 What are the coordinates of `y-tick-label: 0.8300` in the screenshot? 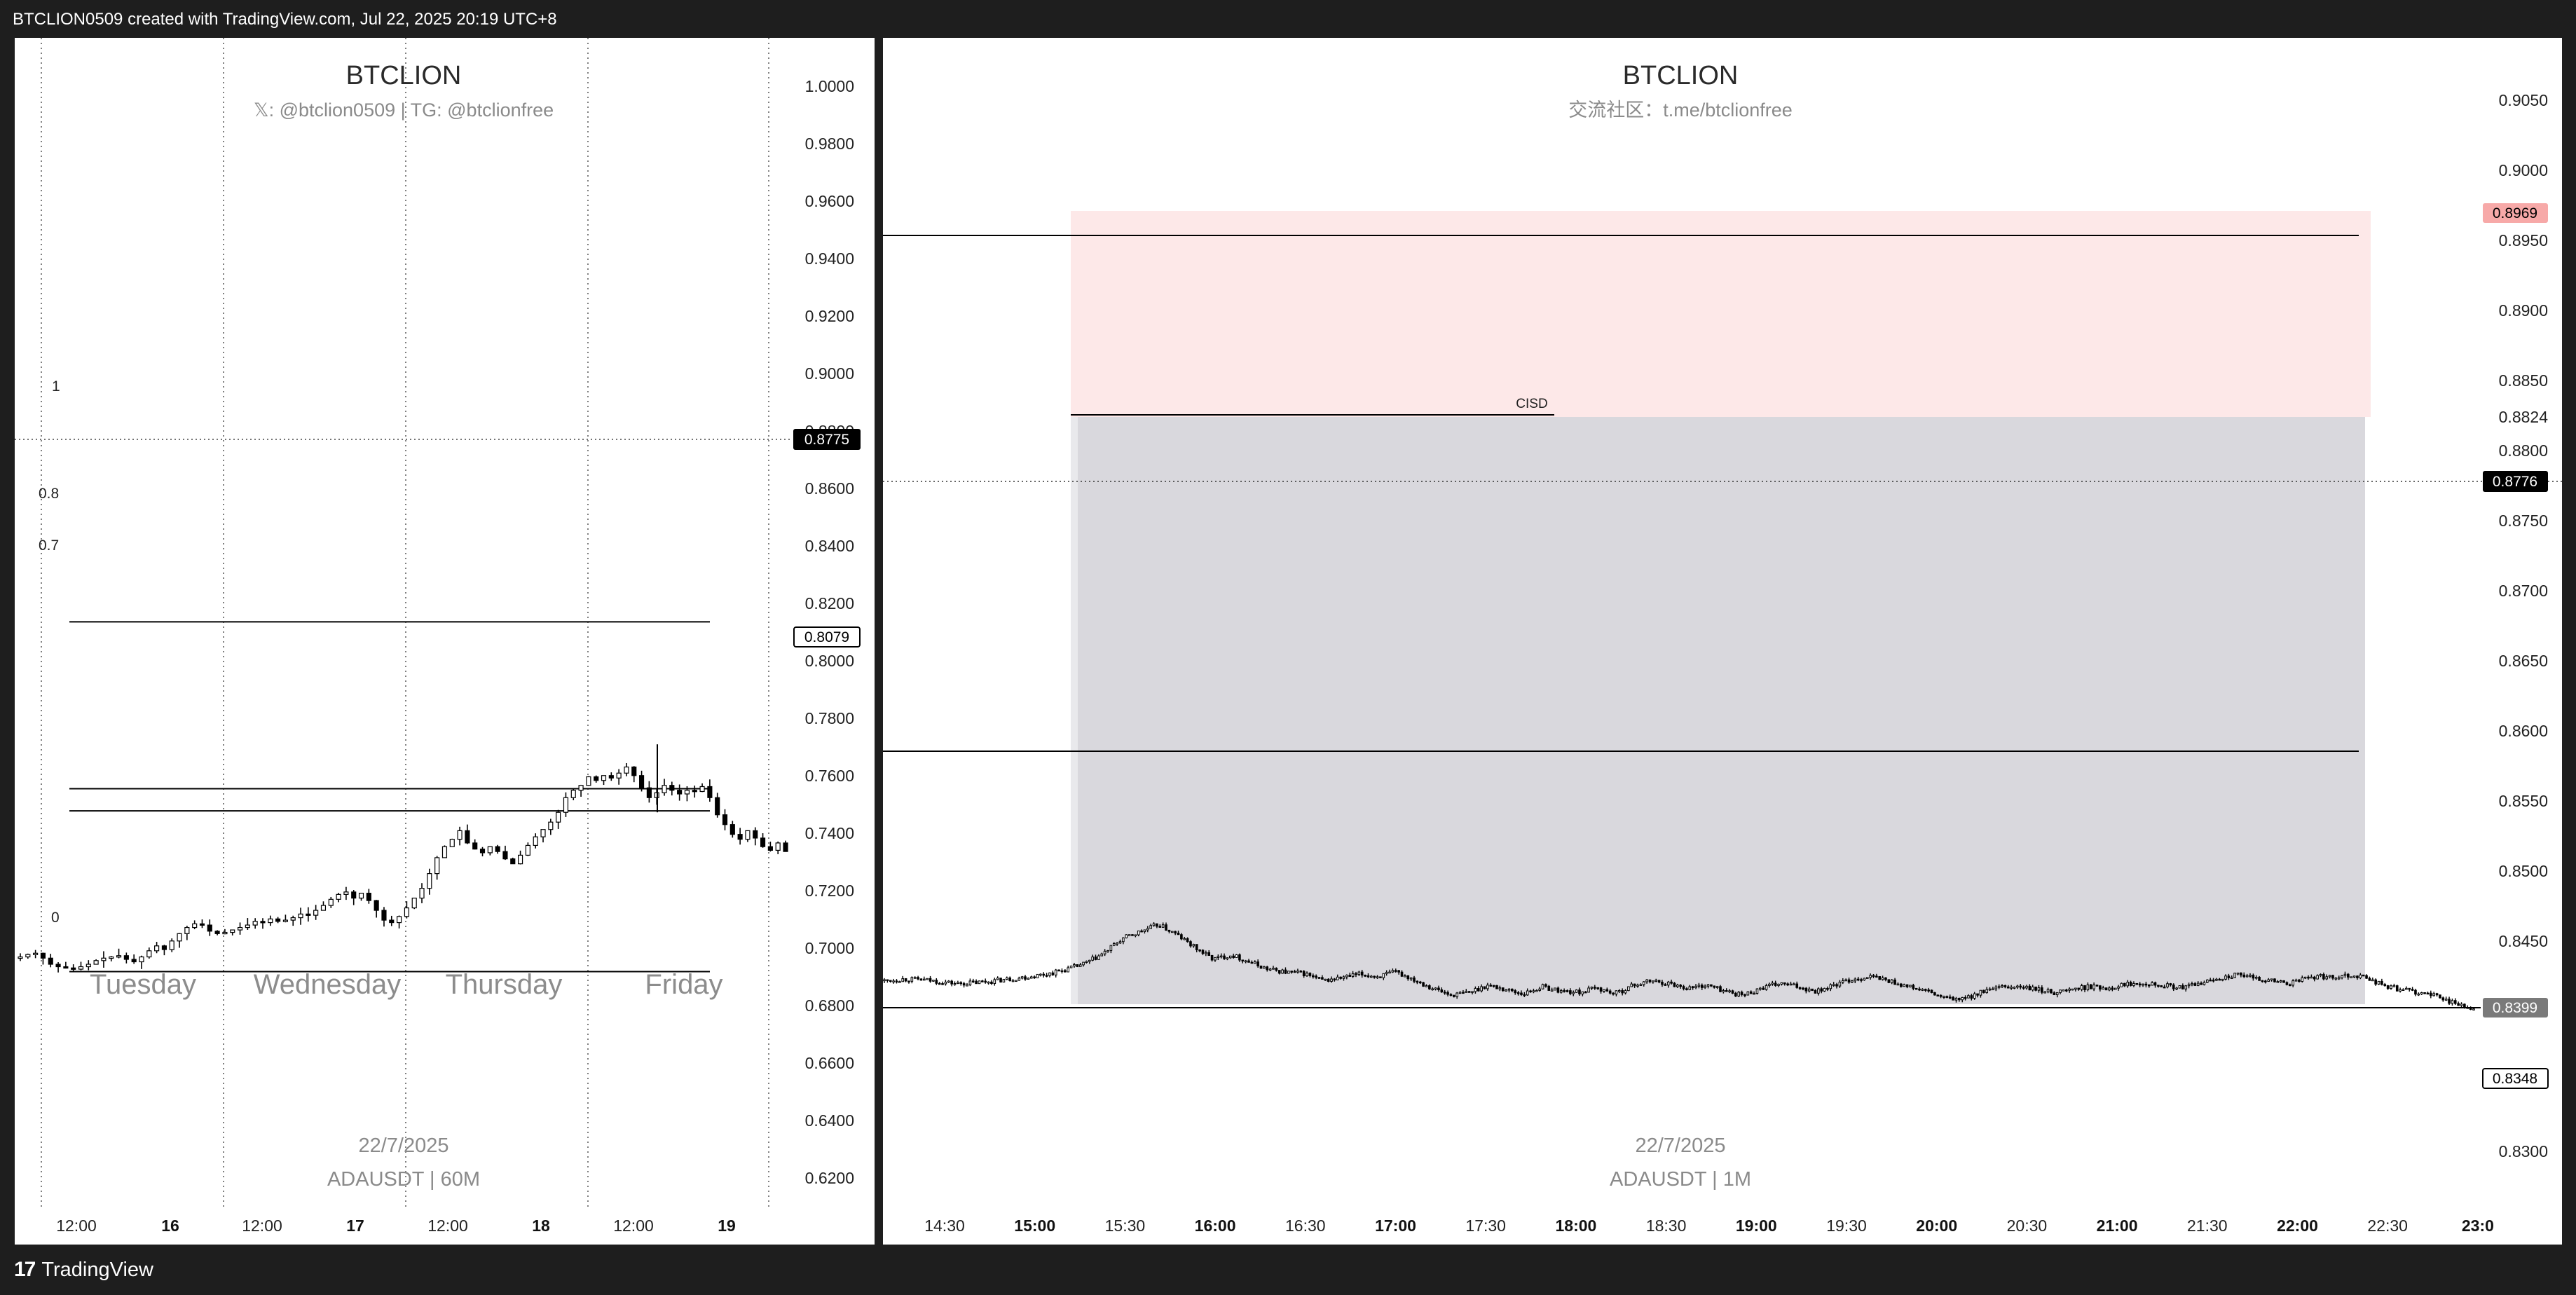 It's located at (2523, 1151).